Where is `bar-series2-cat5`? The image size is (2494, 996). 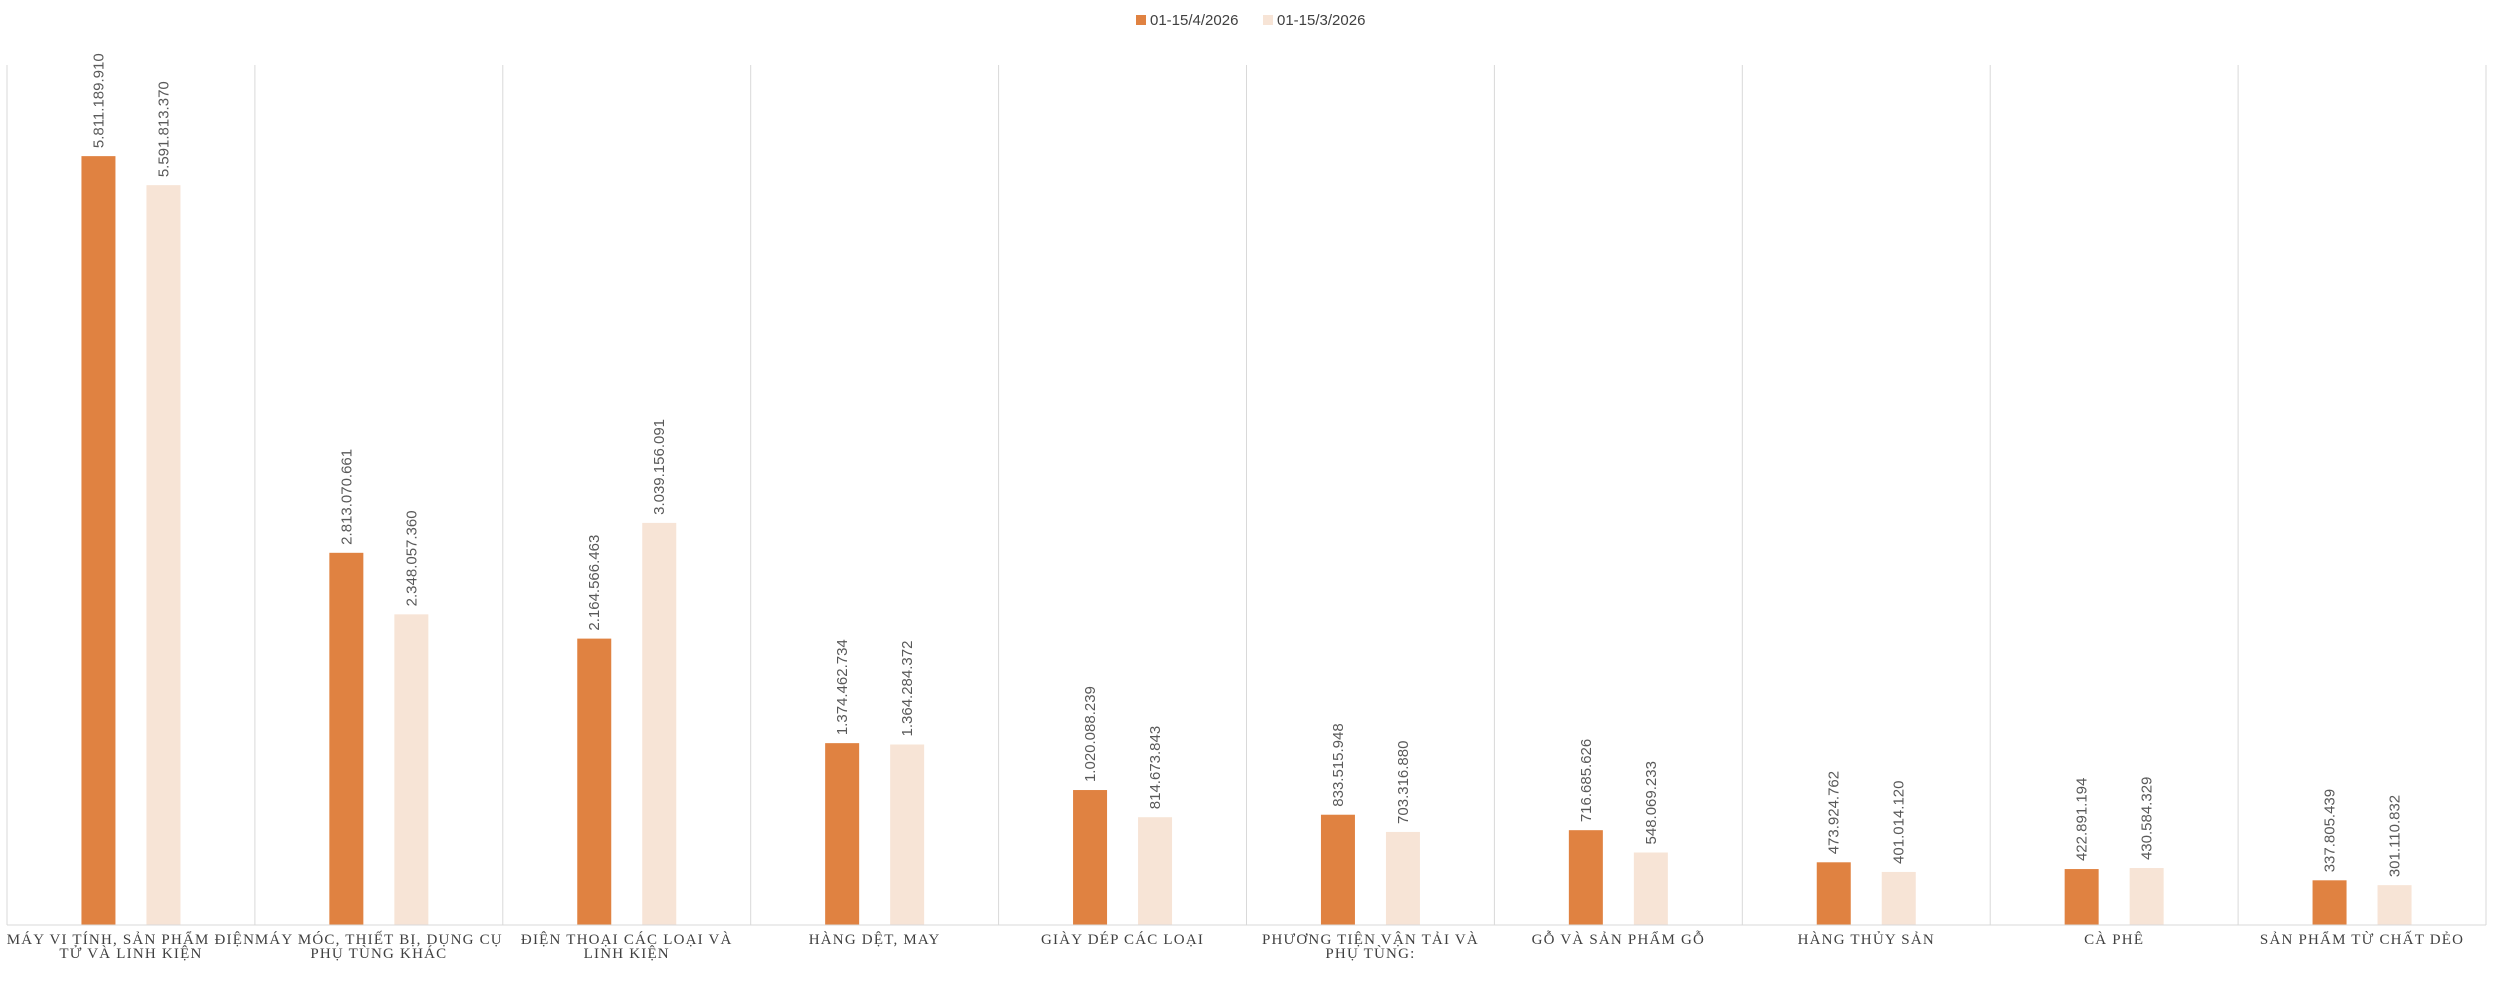 bar-series2-cat5 is located at coordinates (1155, 871).